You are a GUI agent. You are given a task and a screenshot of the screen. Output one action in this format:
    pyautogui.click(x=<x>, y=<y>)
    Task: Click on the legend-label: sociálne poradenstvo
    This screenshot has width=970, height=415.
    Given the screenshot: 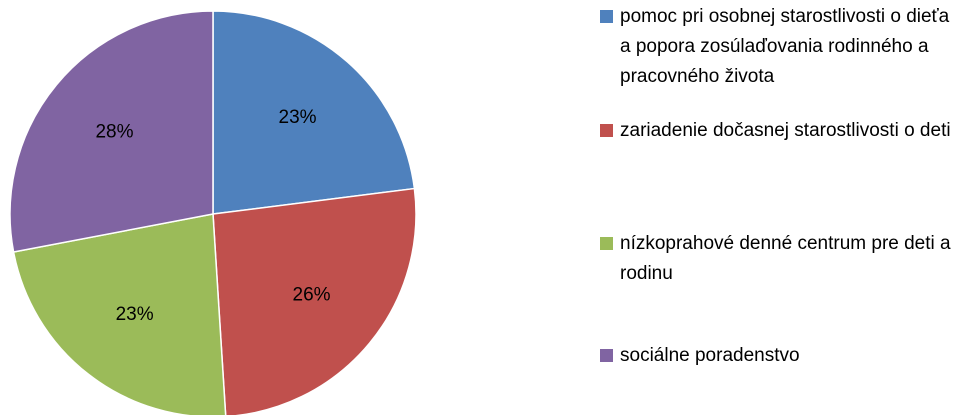 What is the action you would take?
    pyautogui.click(x=710, y=355)
    